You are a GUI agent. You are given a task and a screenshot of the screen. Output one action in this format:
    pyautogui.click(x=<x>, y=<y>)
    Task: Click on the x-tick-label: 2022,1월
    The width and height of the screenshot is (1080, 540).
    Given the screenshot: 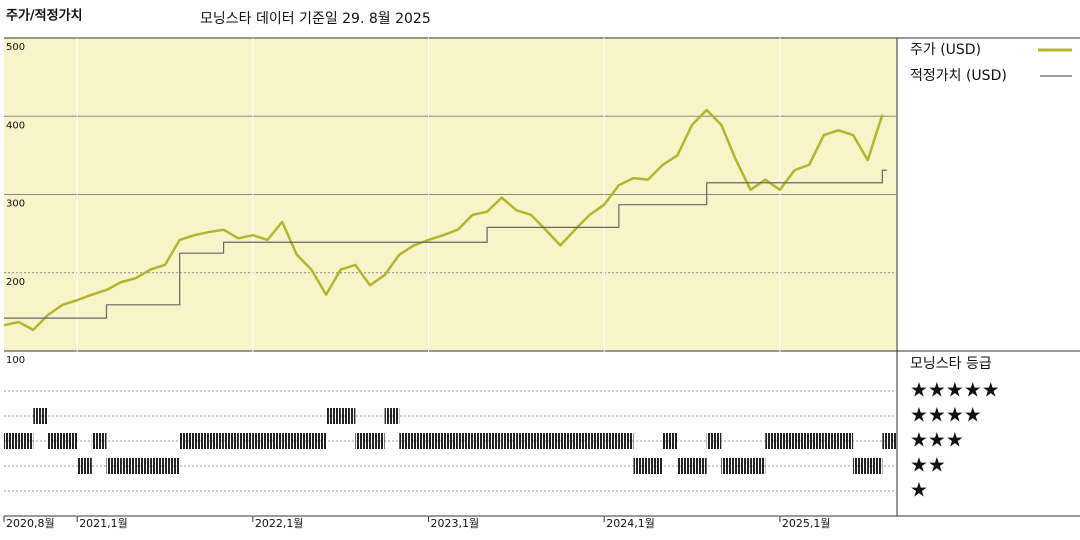 What is the action you would take?
    pyautogui.click(x=279, y=523)
    